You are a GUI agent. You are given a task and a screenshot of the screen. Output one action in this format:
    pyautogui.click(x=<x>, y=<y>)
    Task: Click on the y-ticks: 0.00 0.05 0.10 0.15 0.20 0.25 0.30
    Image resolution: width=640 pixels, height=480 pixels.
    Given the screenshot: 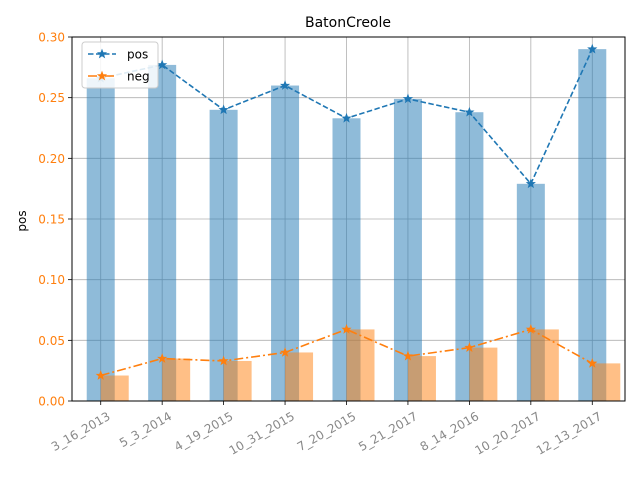 What is the action you would take?
    pyautogui.click(x=55, y=220)
    